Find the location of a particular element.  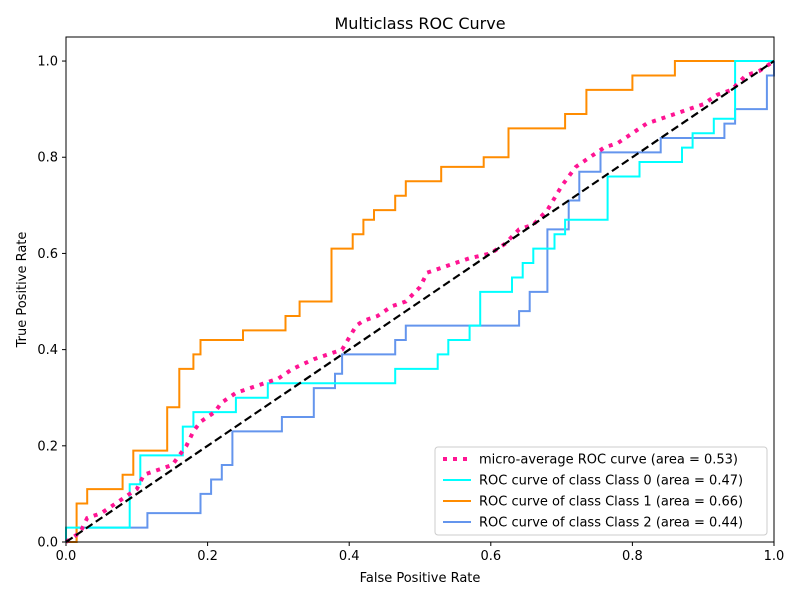

y-tick-label: 0.0 is located at coordinates (47, 543).